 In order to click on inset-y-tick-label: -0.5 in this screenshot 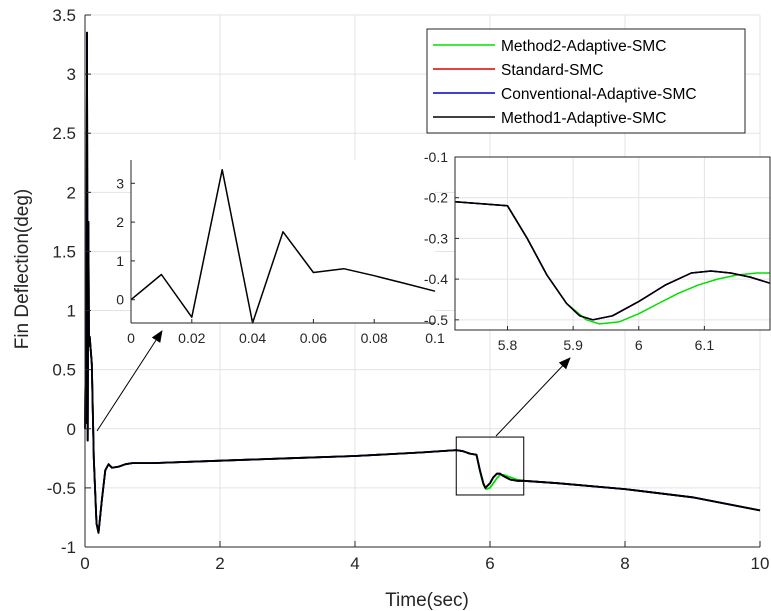, I will do `click(436, 320)`.